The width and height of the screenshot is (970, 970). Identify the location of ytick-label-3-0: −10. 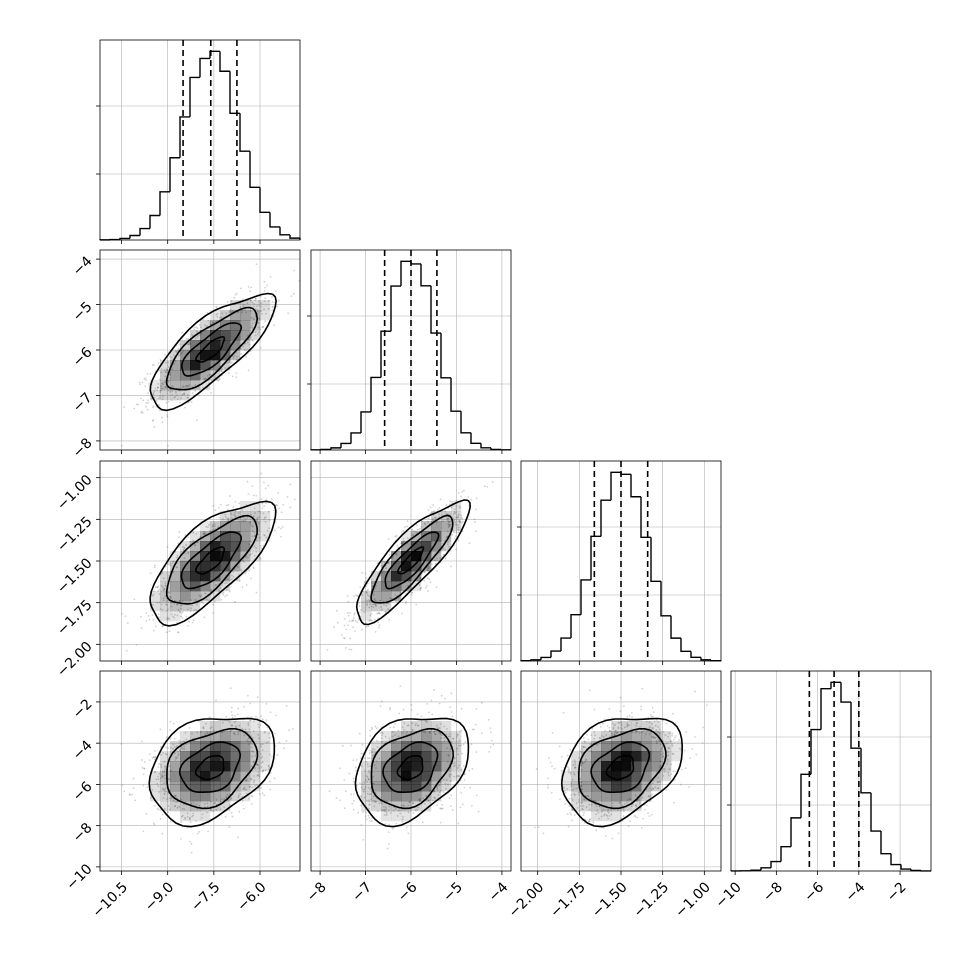
(79, 877).